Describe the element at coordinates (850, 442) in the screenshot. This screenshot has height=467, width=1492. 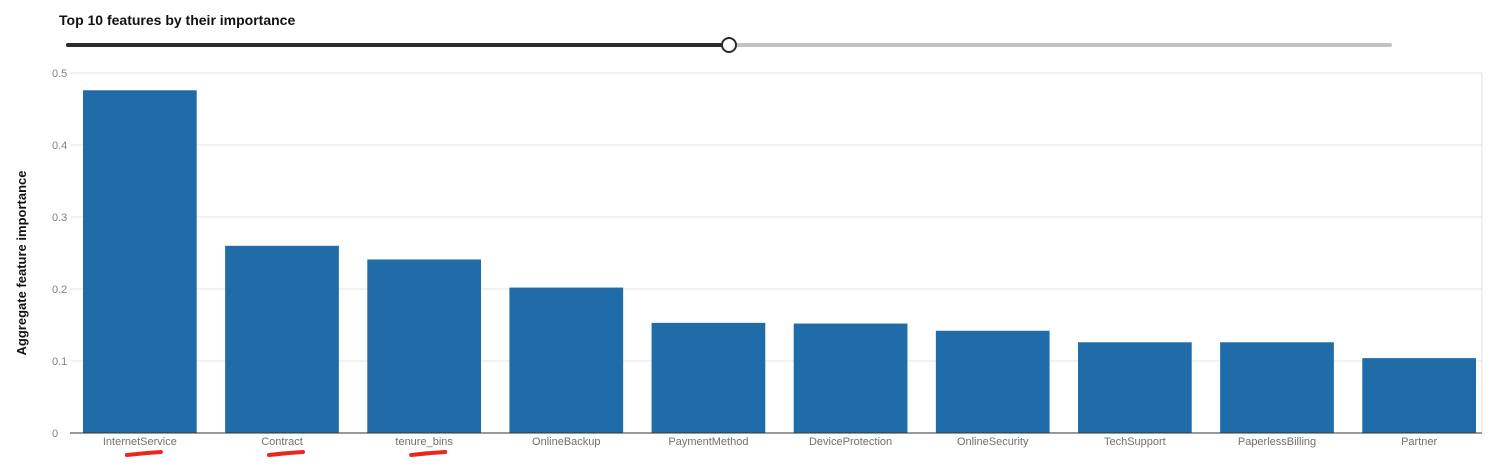
I see `x-tick-label: DeviceProtection` at that location.